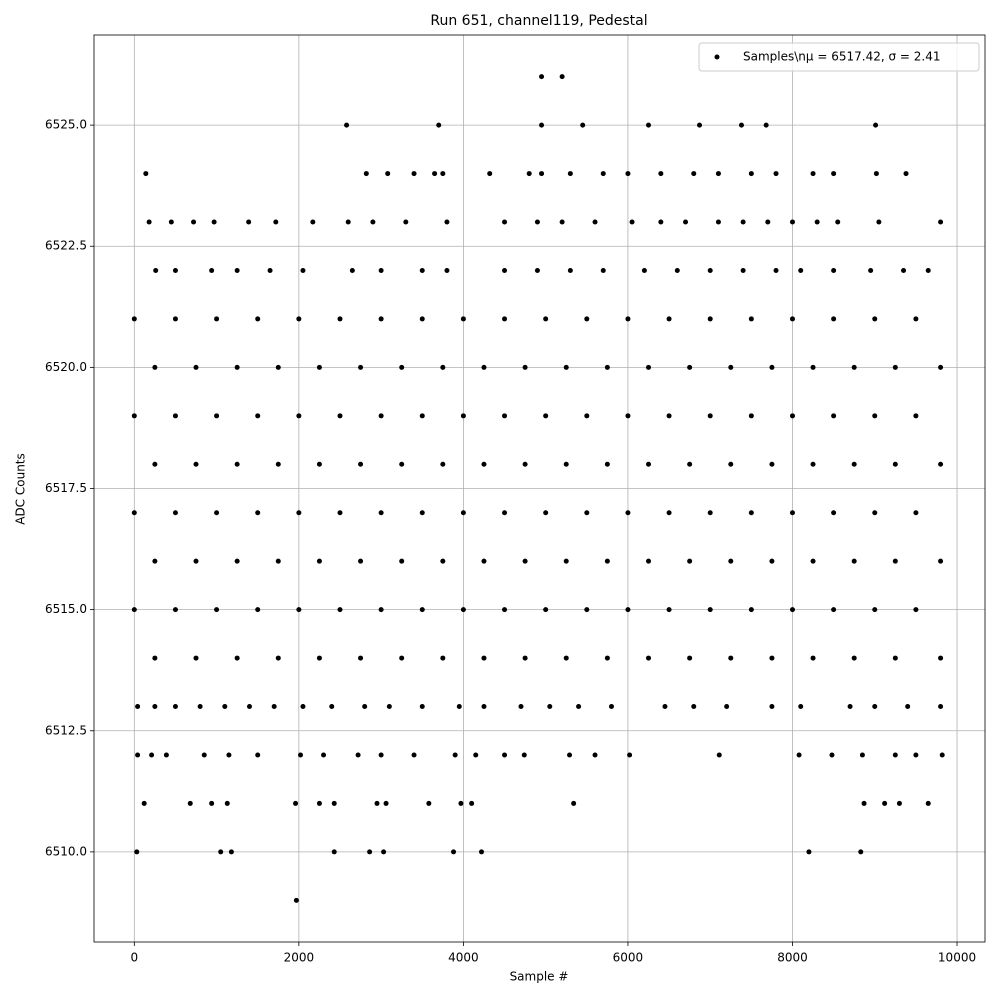 This screenshot has height=1000, width=1000. What do you see at coordinates (538, 21) in the screenshot?
I see `chart-title: Run 651, channel119, Pedestal` at bounding box center [538, 21].